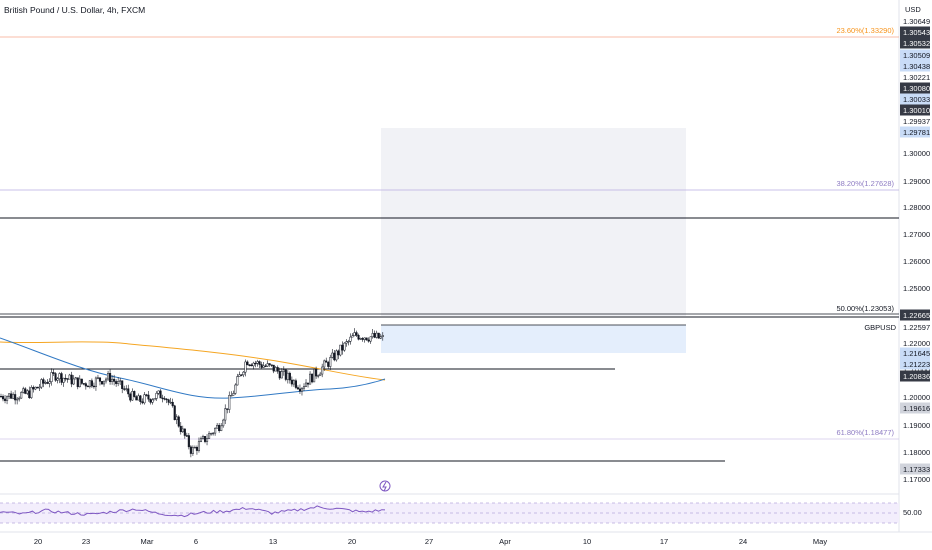 The image size is (932, 550). Describe the element at coordinates (916, 452) in the screenshot. I see `price-tick-label: 1.18000` at that location.